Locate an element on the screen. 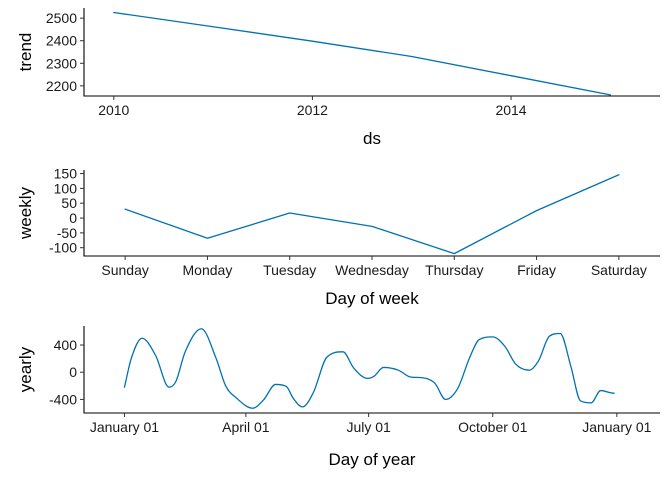  y-tick-label: -100 is located at coordinates (63, 248).